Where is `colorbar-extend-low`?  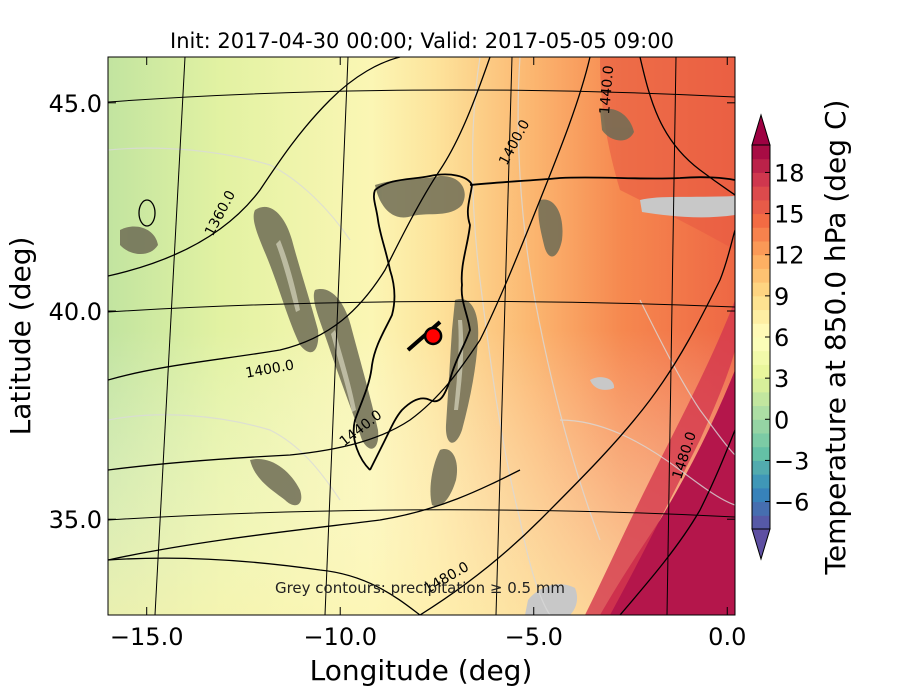
colorbar-extend-low is located at coordinates (761, 544).